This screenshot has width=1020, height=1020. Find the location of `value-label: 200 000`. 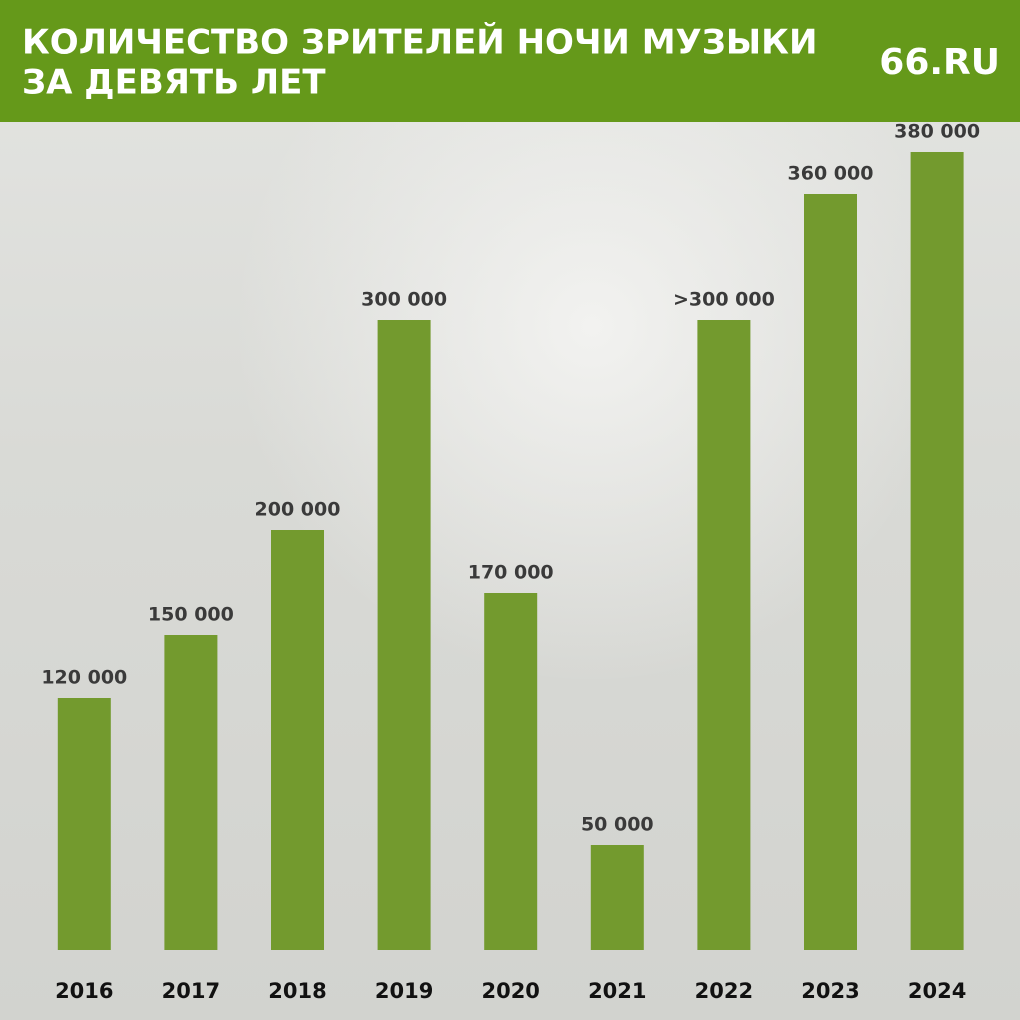

value-label: 200 000 is located at coordinates (298, 510).